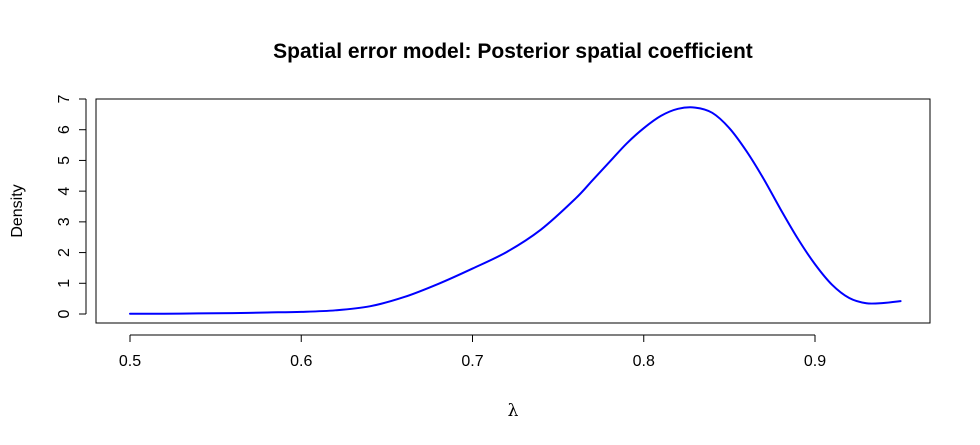 Image resolution: width=980 pixels, height=445 pixels. What do you see at coordinates (130, 361) in the screenshot?
I see `x-tick-label-0: 0.5` at bounding box center [130, 361].